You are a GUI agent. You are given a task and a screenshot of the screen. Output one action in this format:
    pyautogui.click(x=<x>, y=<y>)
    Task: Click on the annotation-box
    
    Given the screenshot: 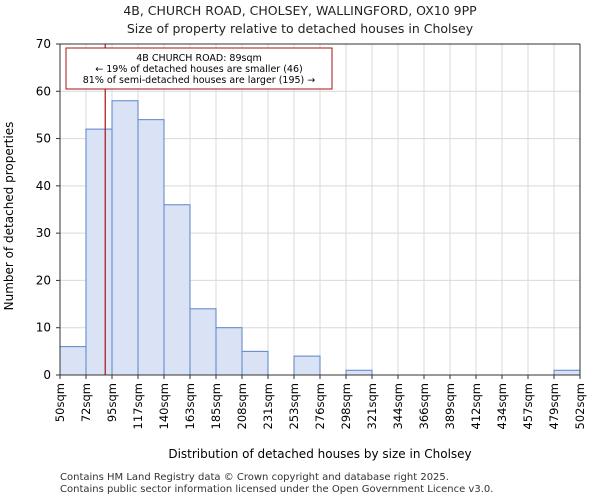 What is the action you would take?
    pyautogui.click(x=199, y=68)
    